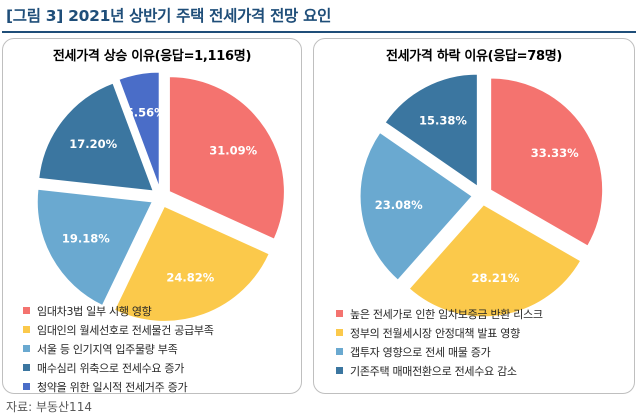  Describe the element at coordinates (125, 330) in the screenshot. I see `legend-label: 임대인의 월세선호로 전세물건 공급부족` at that location.